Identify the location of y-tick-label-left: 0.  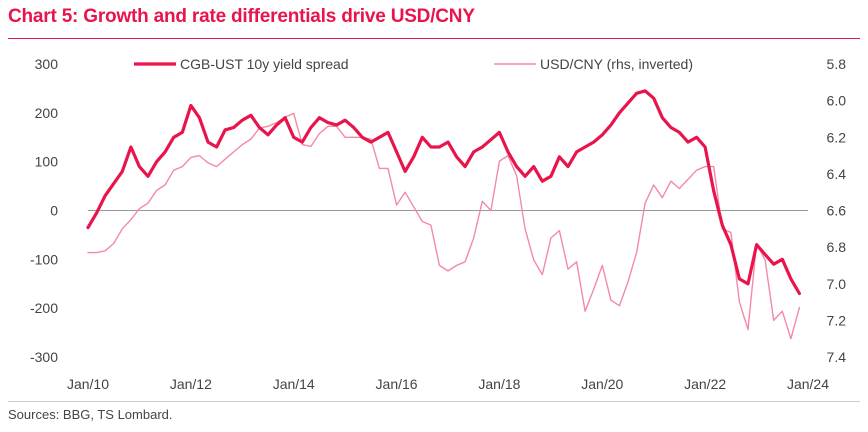
(54, 211).